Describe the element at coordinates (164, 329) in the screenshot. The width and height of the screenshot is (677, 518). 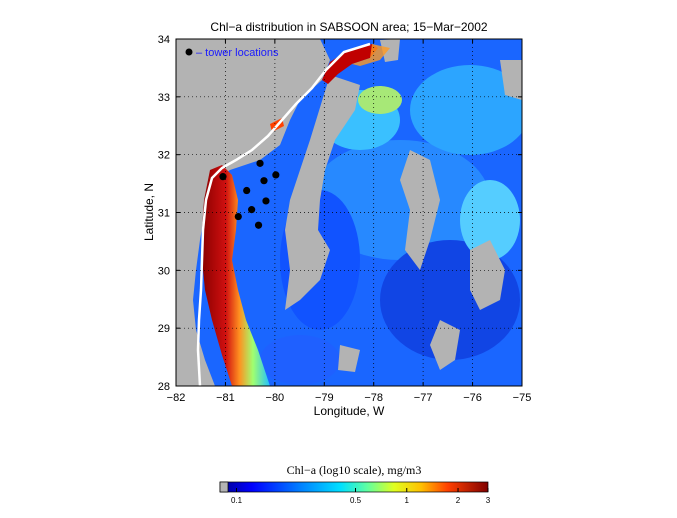
I see `y-tick-label: 29` at that location.